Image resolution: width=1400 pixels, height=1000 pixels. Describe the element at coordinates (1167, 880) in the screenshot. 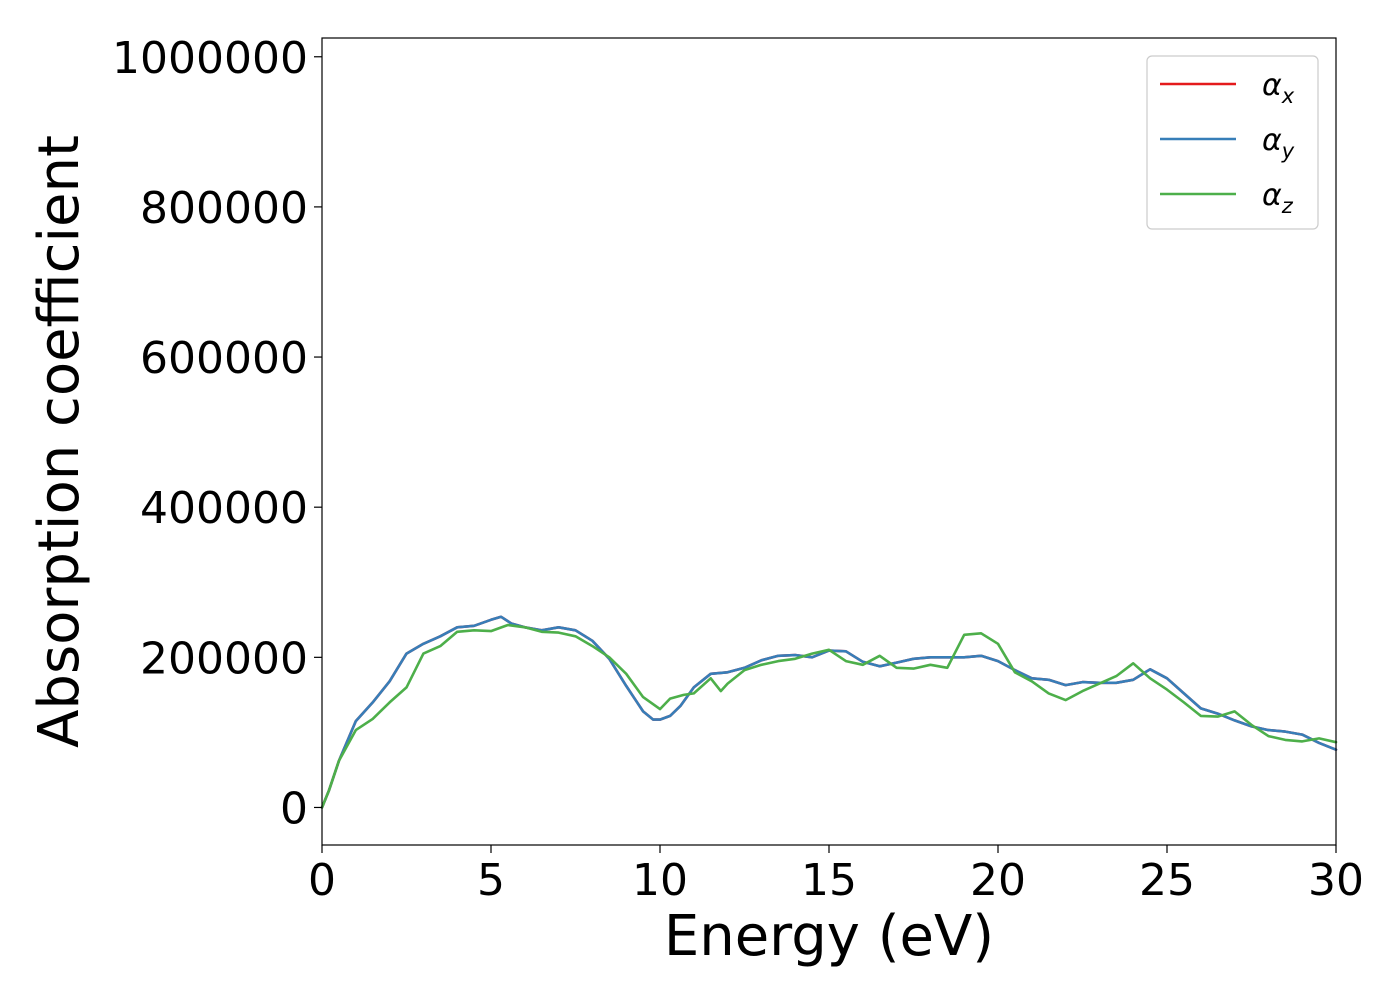

I see `x-tick-label: 25` at that location.